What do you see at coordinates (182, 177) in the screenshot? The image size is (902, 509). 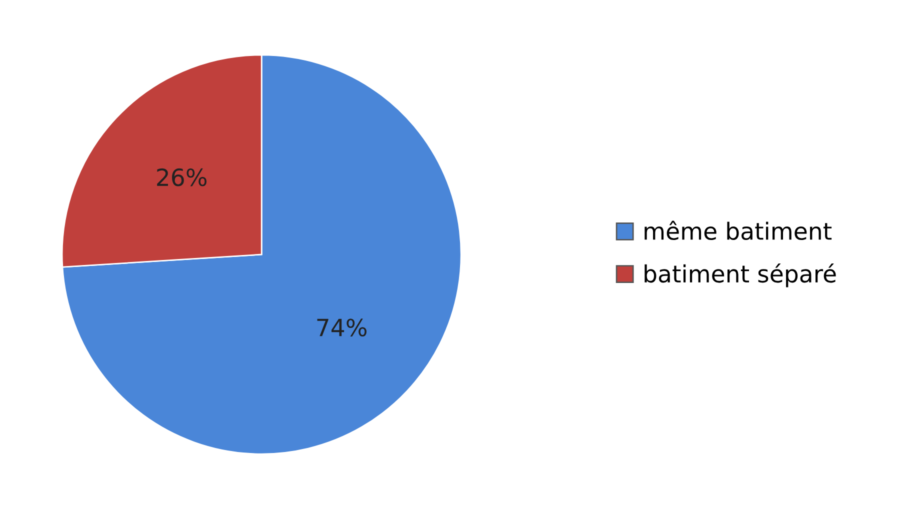 I see `data-label: 26%` at bounding box center [182, 177].